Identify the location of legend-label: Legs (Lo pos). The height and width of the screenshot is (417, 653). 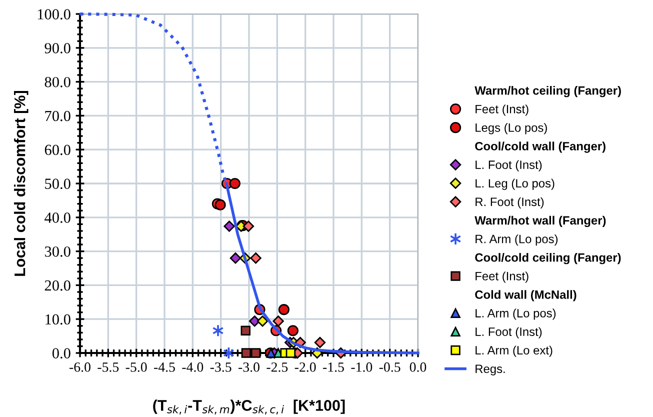
(511, 128).